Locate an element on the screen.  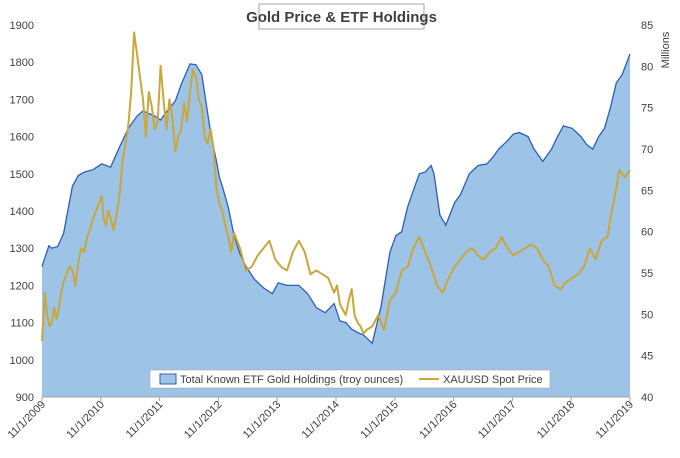
right-axis-unit-label: Millions is located at coordinates (666, 49).